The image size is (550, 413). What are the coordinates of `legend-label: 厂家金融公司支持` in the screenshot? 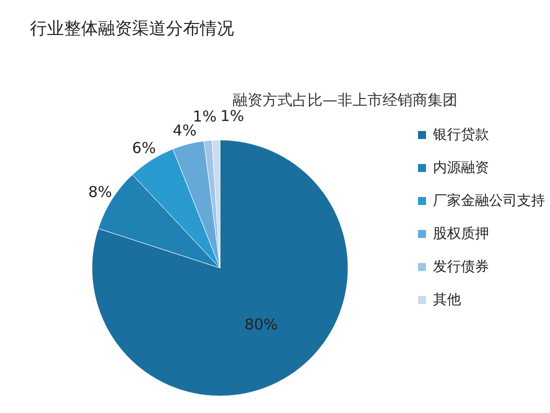 It's located at (489, 201).